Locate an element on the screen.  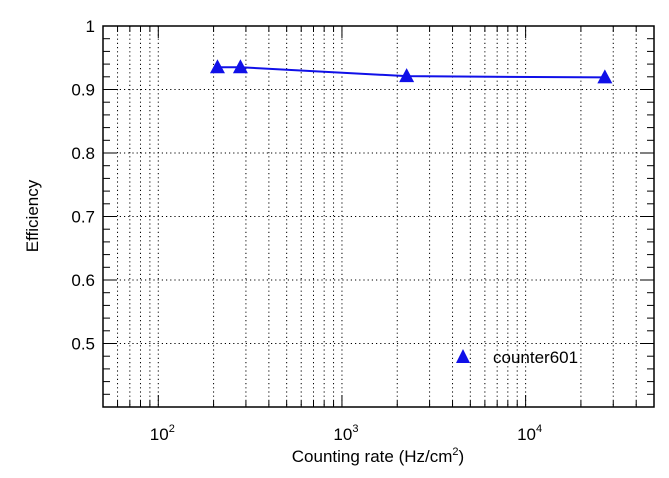
x-tick-label-exponent: 3 is located at coordinates (355, 429).